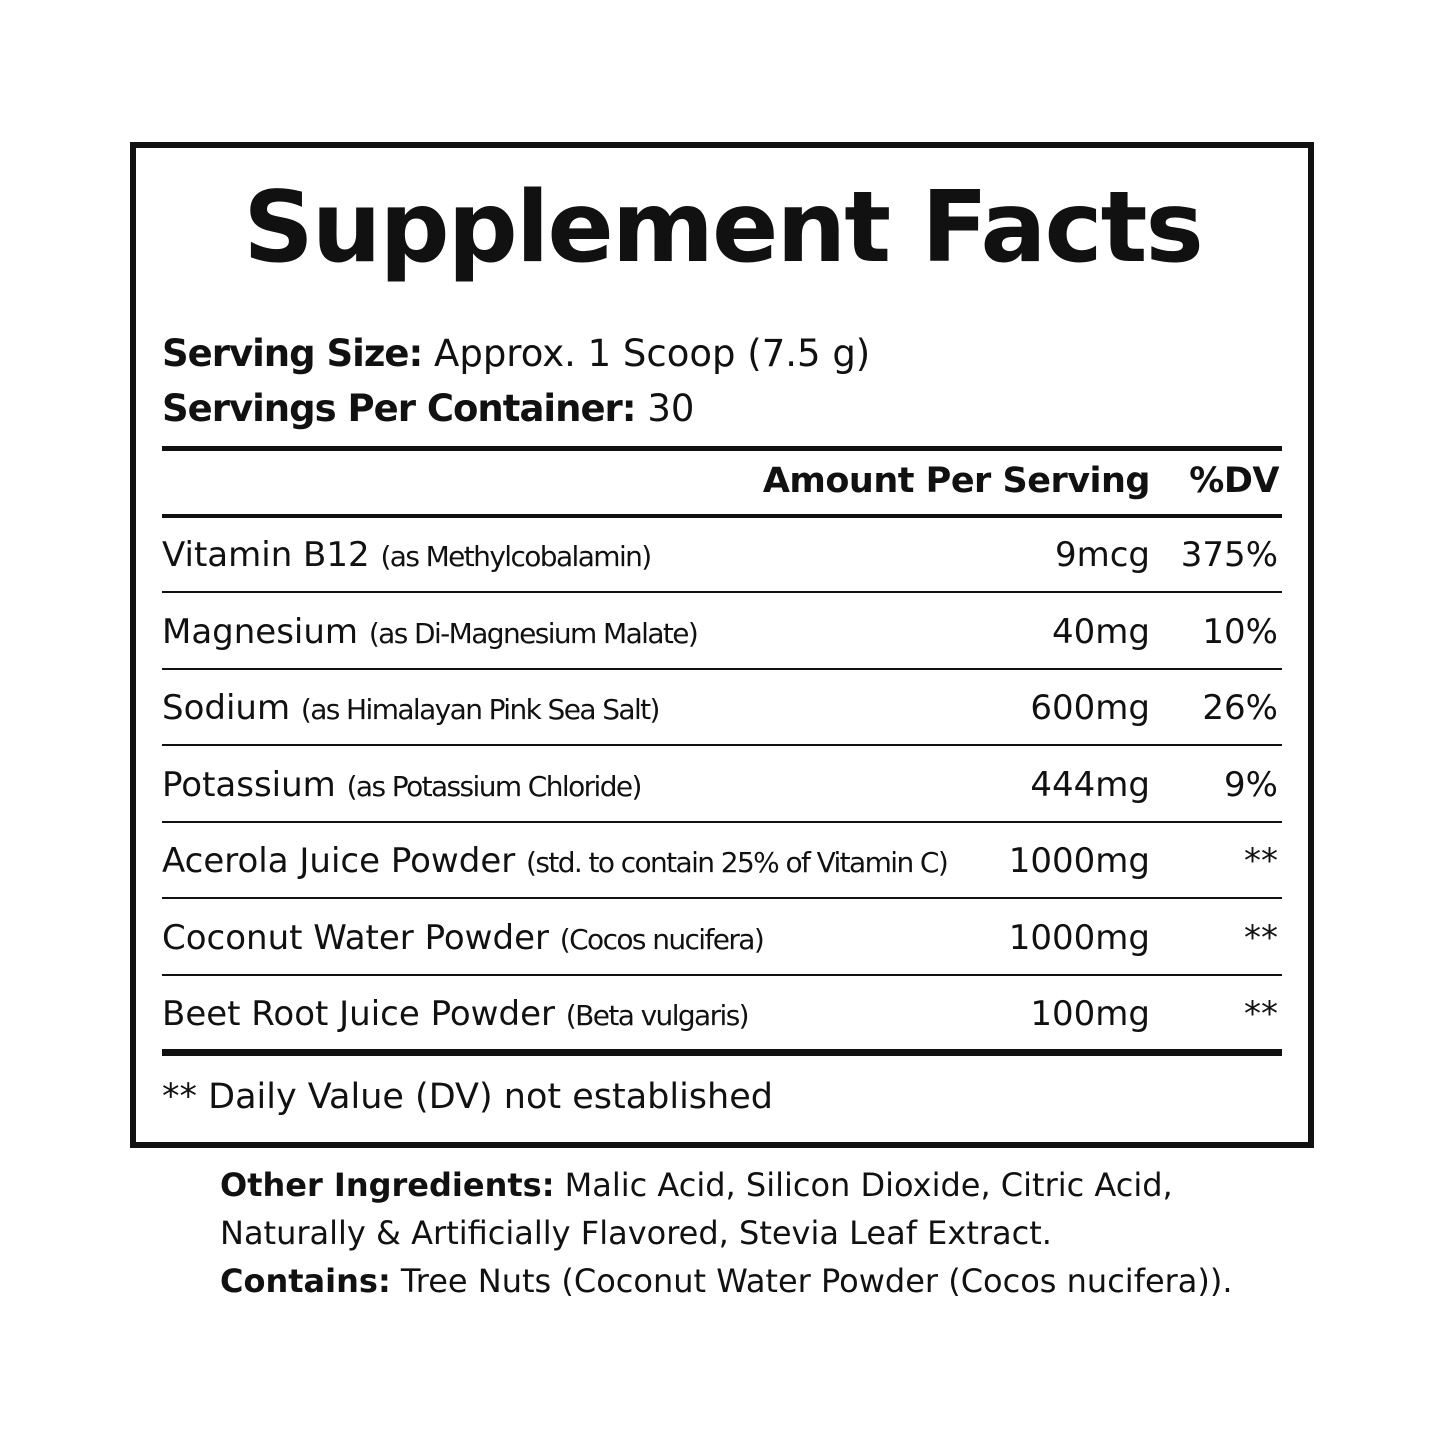 Image resolution: width=1445 pixels, height=1445 pixels. What do you see at coordinates (1090, 708) in the screenshot?
I see `ingredient-amount: 600mg` at bounding box center [1090, 708].